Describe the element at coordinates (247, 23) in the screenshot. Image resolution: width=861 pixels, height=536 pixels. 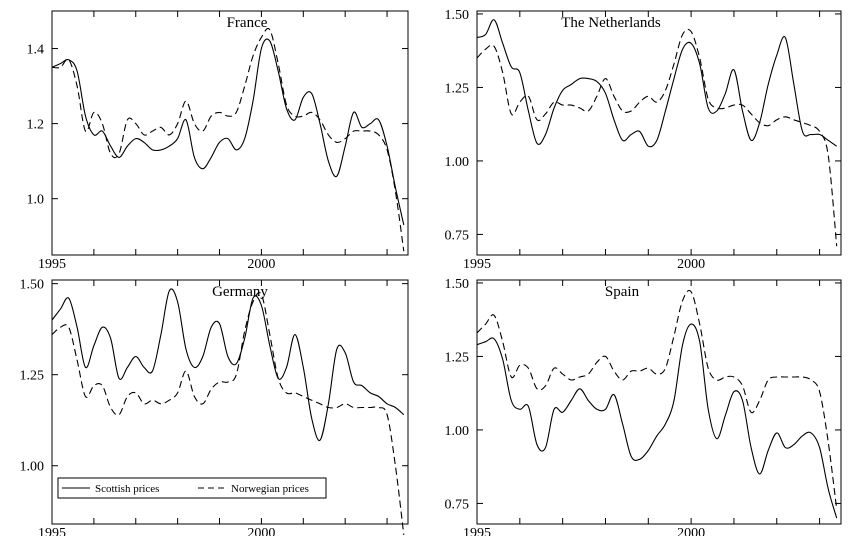
I see `panel-title: France` at that location.